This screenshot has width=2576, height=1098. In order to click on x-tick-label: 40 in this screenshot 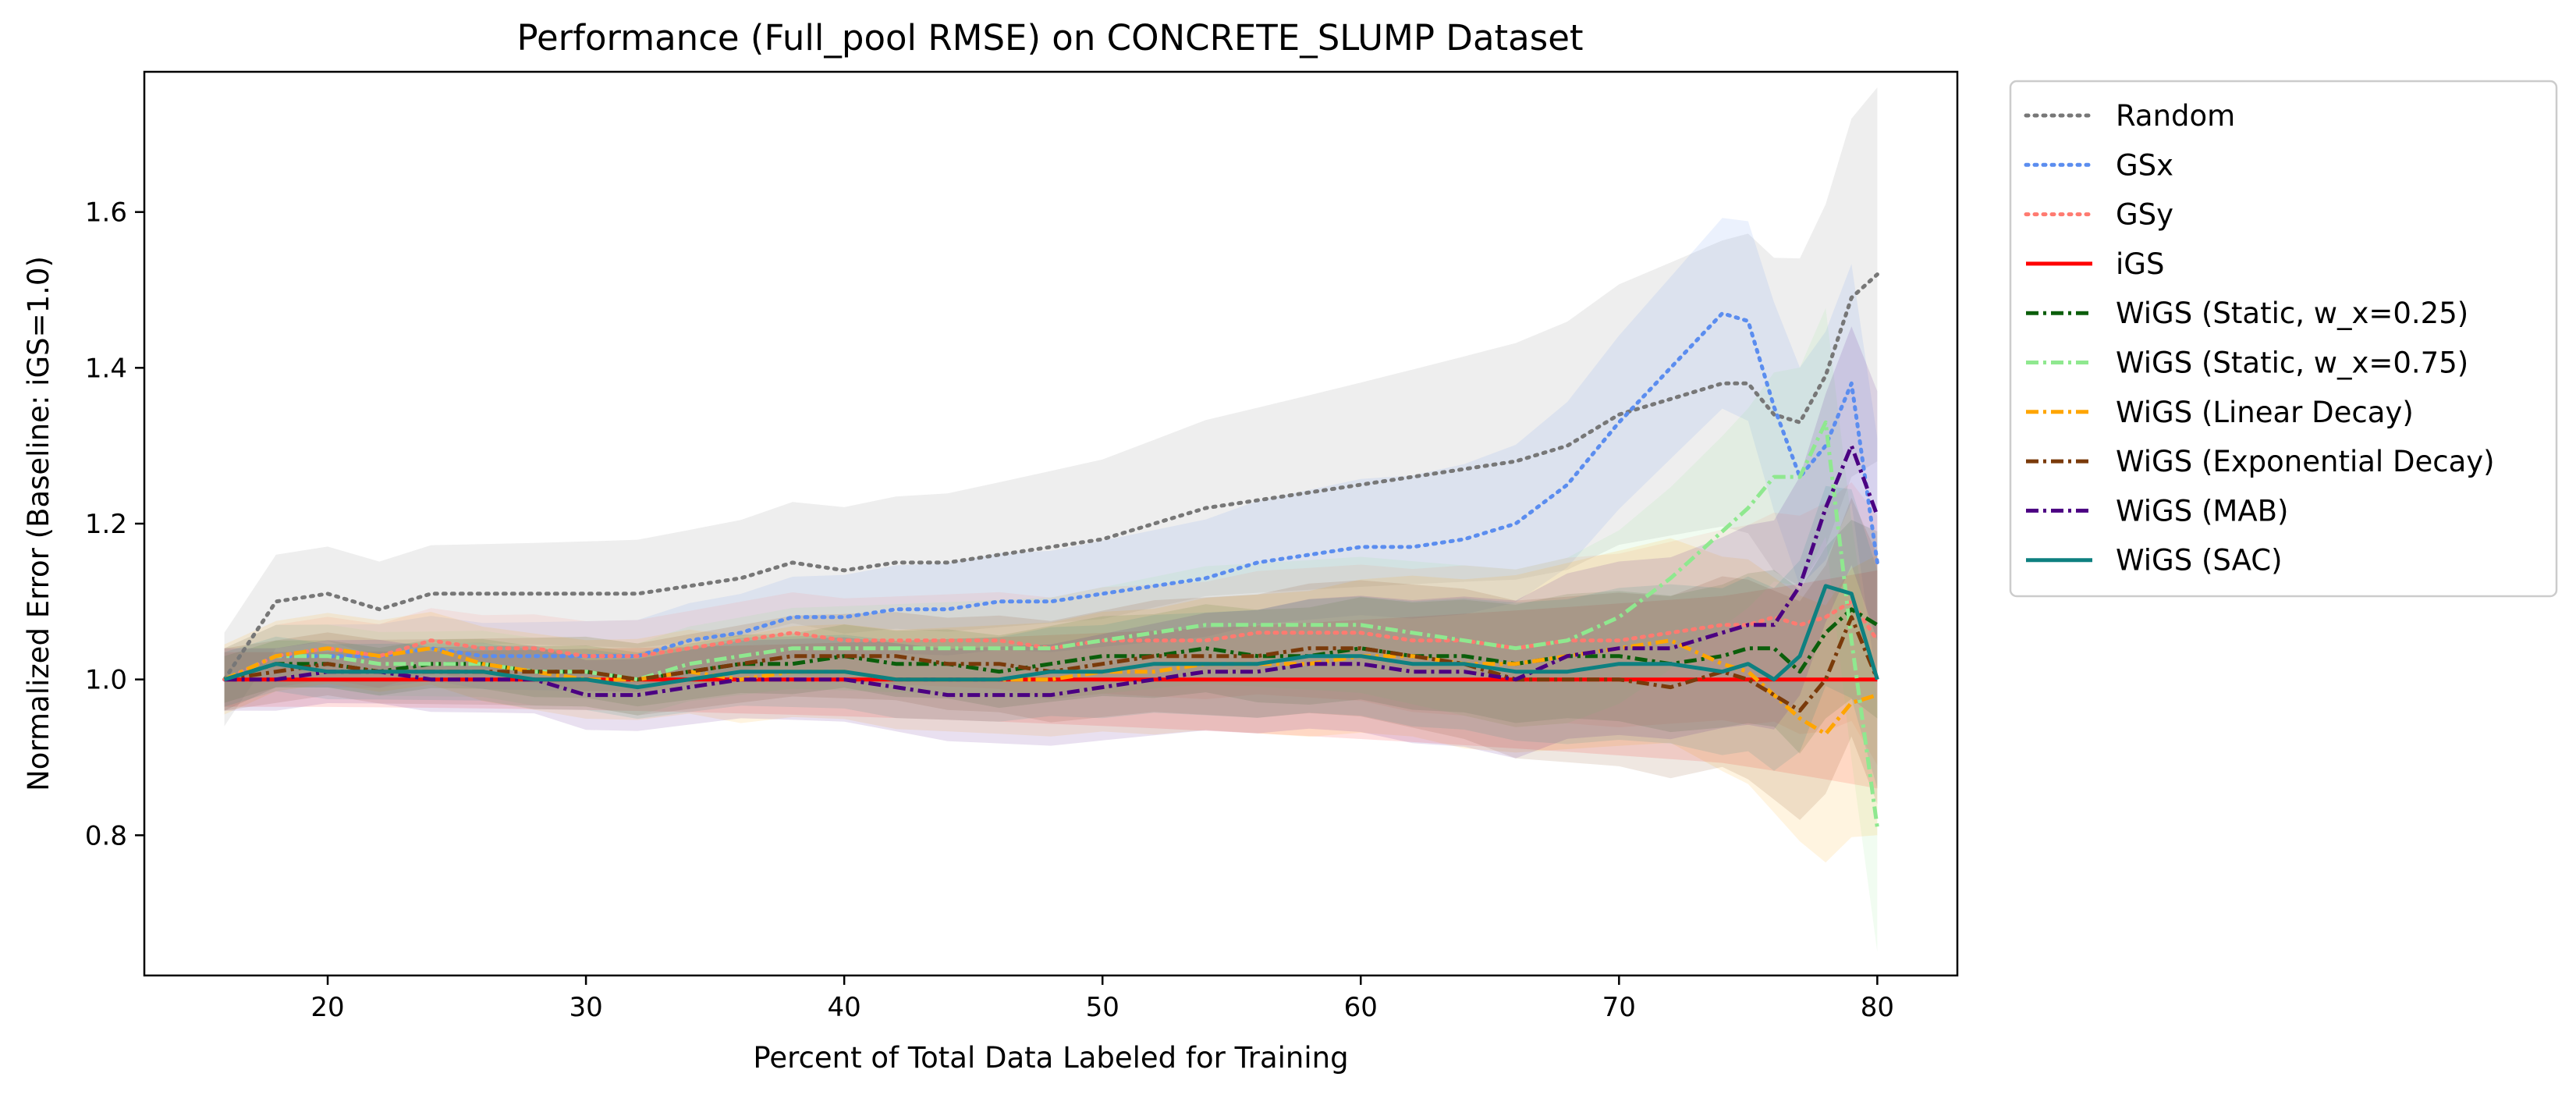, I will do `click(844, 1008)`.